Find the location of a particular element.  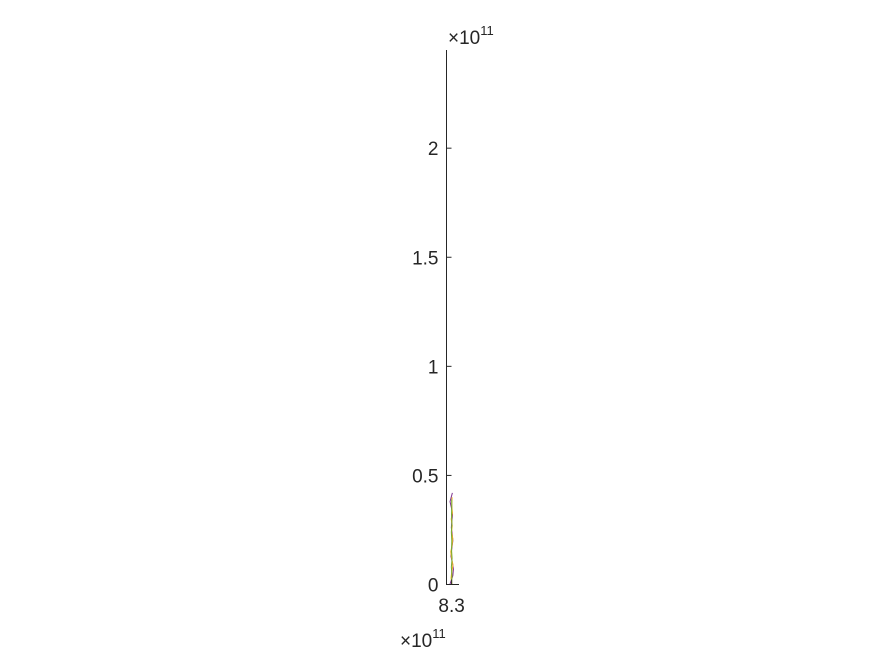

x-ticks: 8.3 is located at coordinates (451, 598).